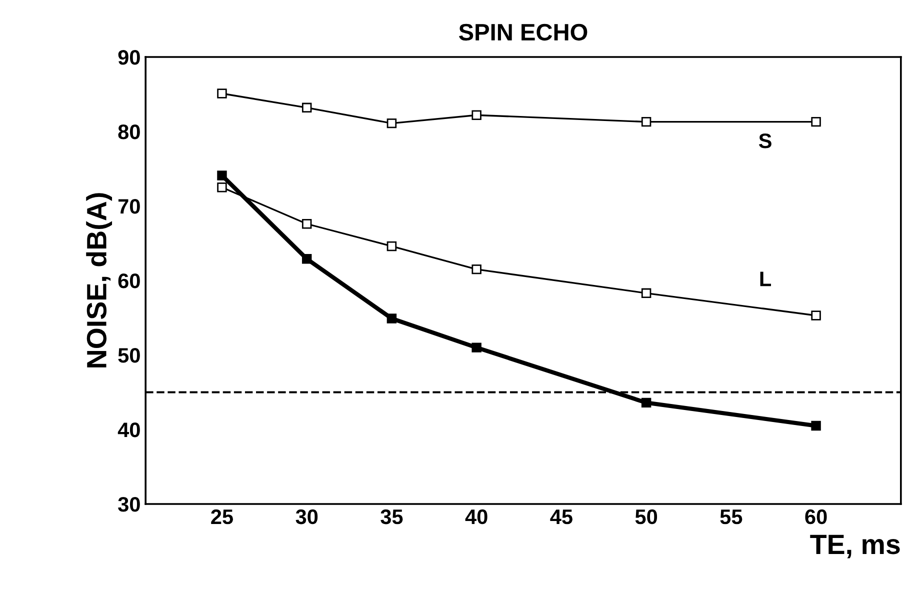 The width and height of the screenshot is (910, 600). What do you see at coordinates (523, 32) in the screenshot?
I see `chart-title: SPIN ECHO` at bounding box center [523, 32].